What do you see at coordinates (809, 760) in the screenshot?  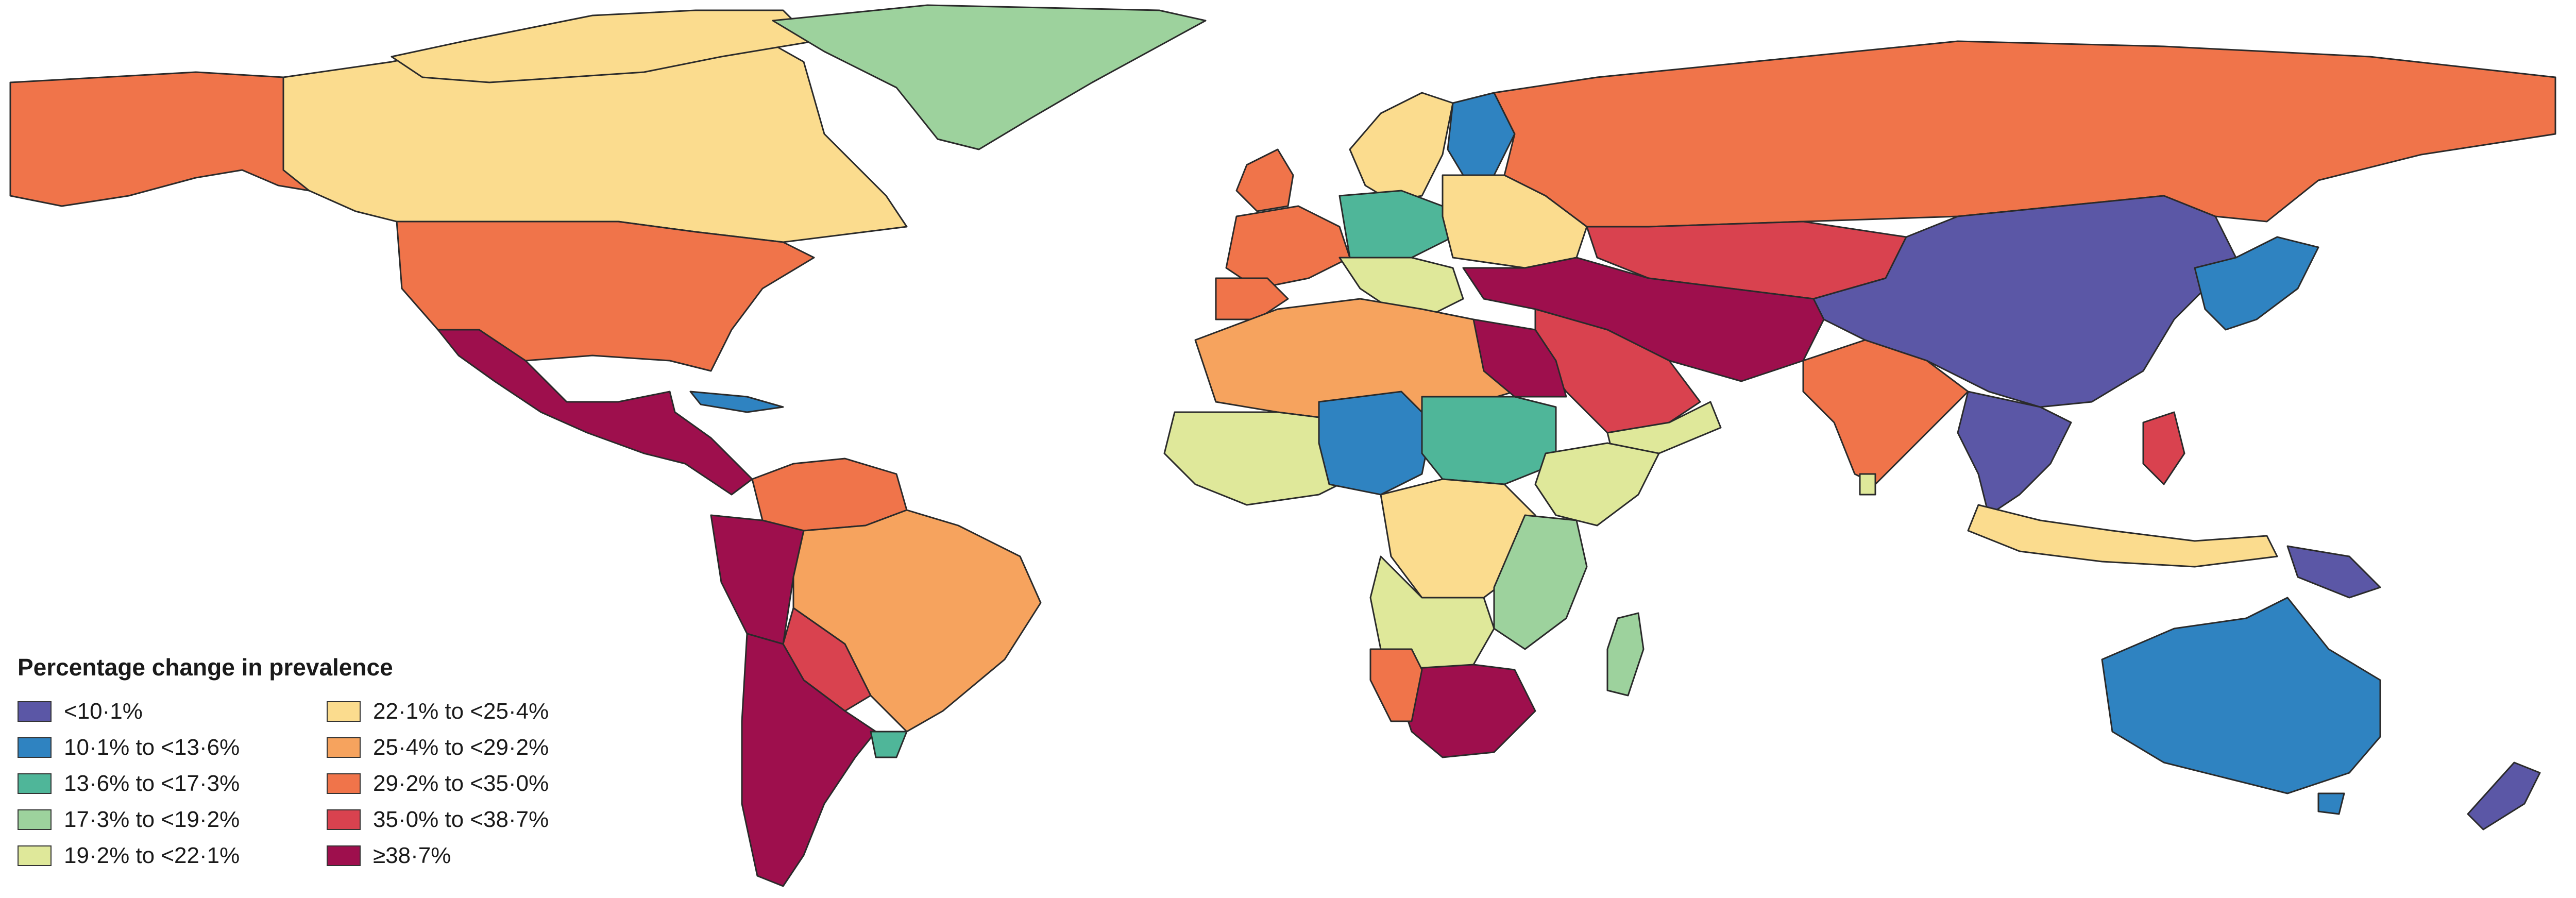 I see `region-argentina-chile` at bounding box center [809, 760].